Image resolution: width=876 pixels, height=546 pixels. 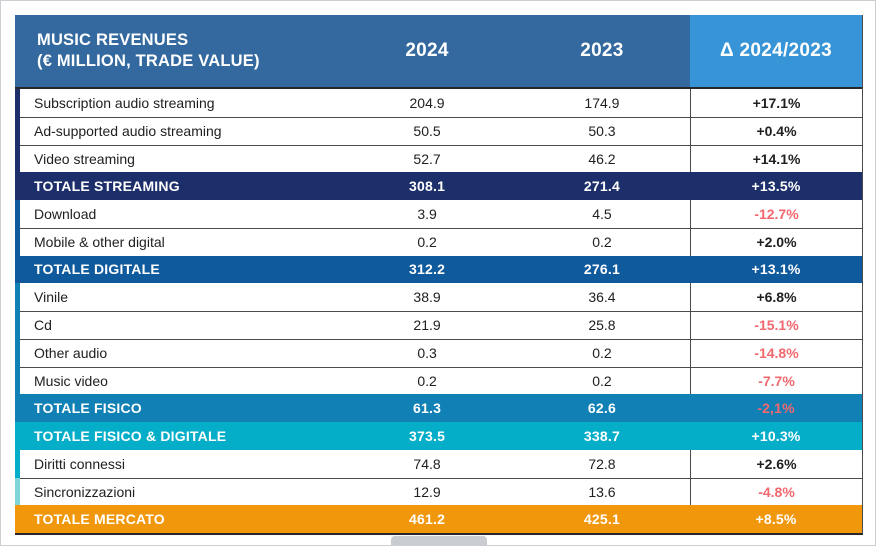 I want to click on table-row-totale-streaming: TOTALE STREAMING 308.1 271.4 +13.5%, so click(x=438, y=186).